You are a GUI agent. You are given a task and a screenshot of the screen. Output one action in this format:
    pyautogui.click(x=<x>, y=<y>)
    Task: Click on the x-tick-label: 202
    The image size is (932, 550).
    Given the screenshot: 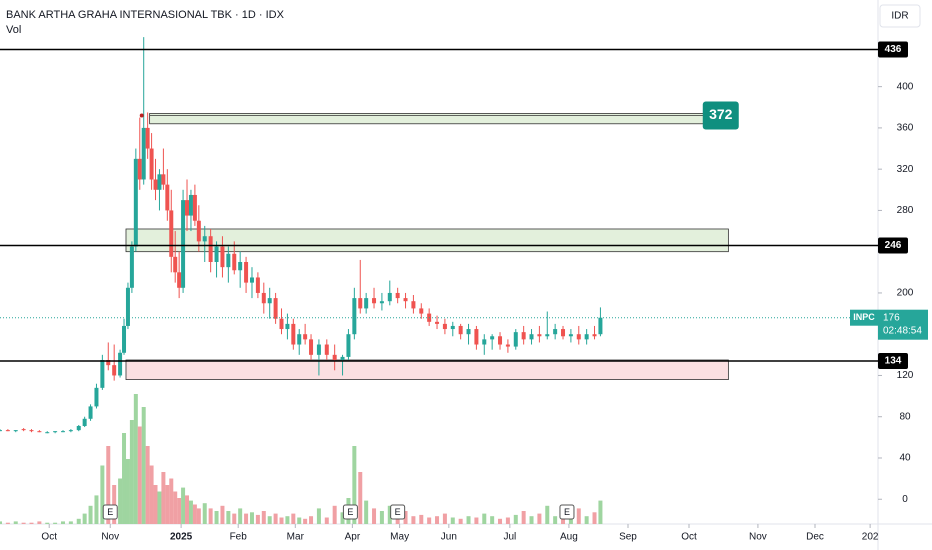 What is the action you would take?
    pyautogui.click(x=870, y=537)
    